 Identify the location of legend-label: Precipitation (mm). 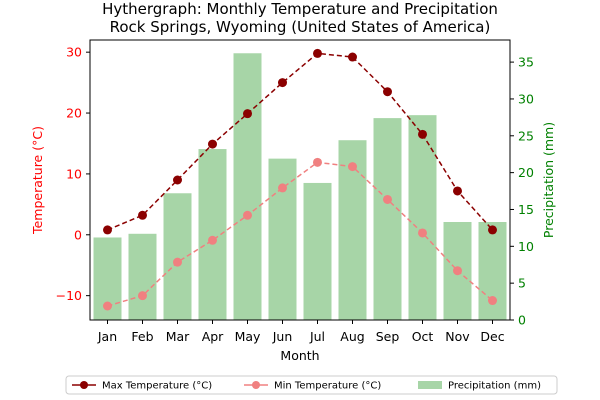
(494, 386).